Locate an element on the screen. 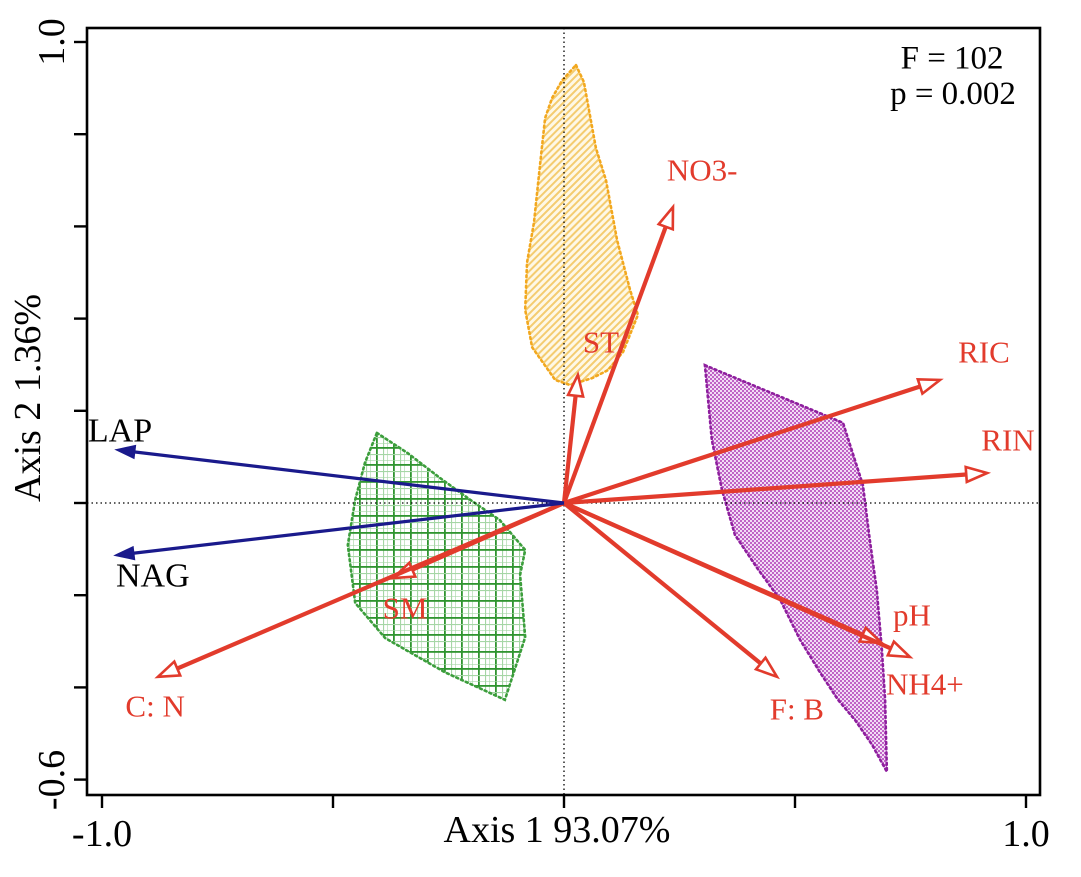 The width and height of the screenshot is (1081, 877). vector-label-C: N: C: N is located at coordinates (154, 705).